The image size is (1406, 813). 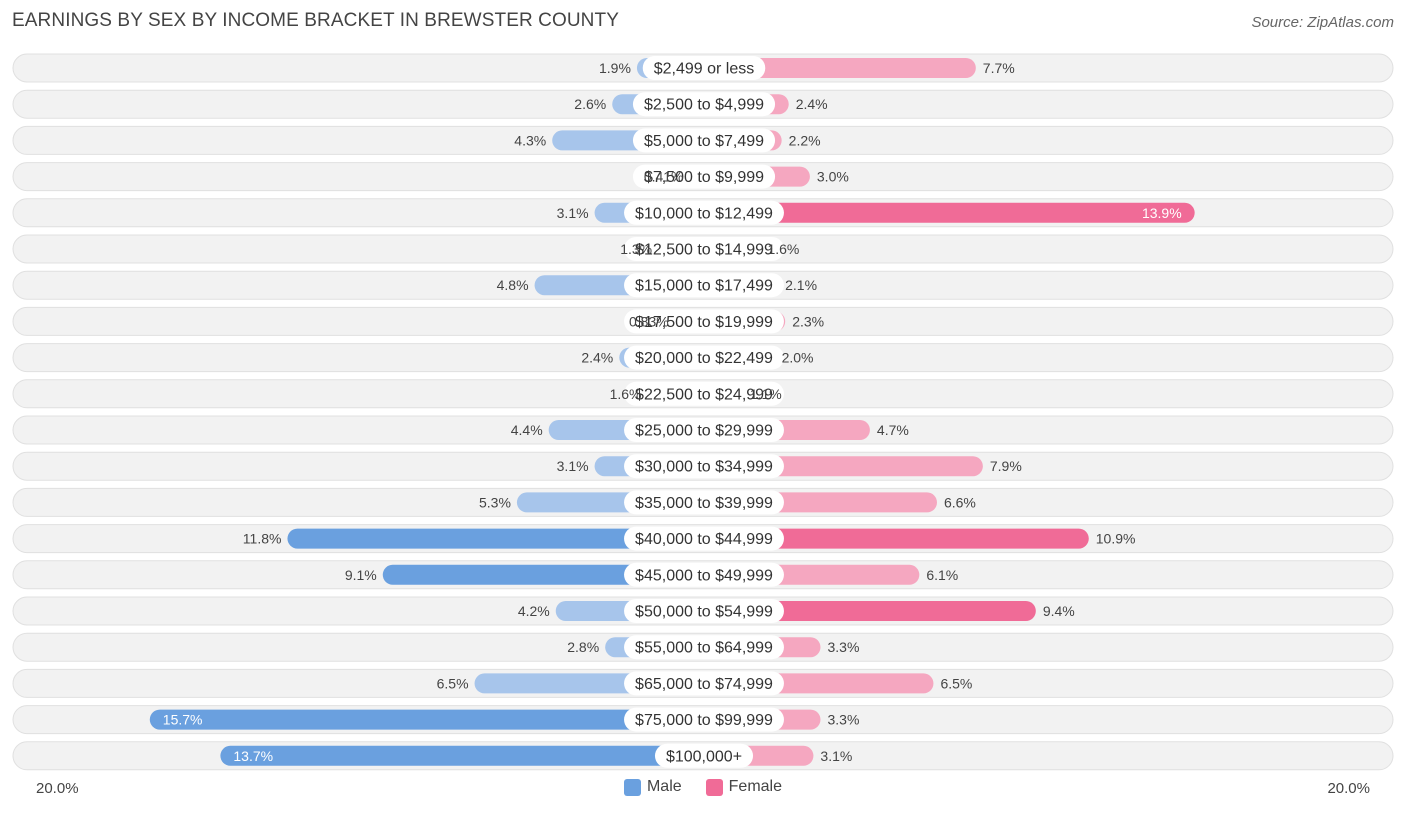 What do you see at coordinates (590, 104) in the screenshot?
I see `male-value-label: 2.6%` at bounding box center [590, 104].